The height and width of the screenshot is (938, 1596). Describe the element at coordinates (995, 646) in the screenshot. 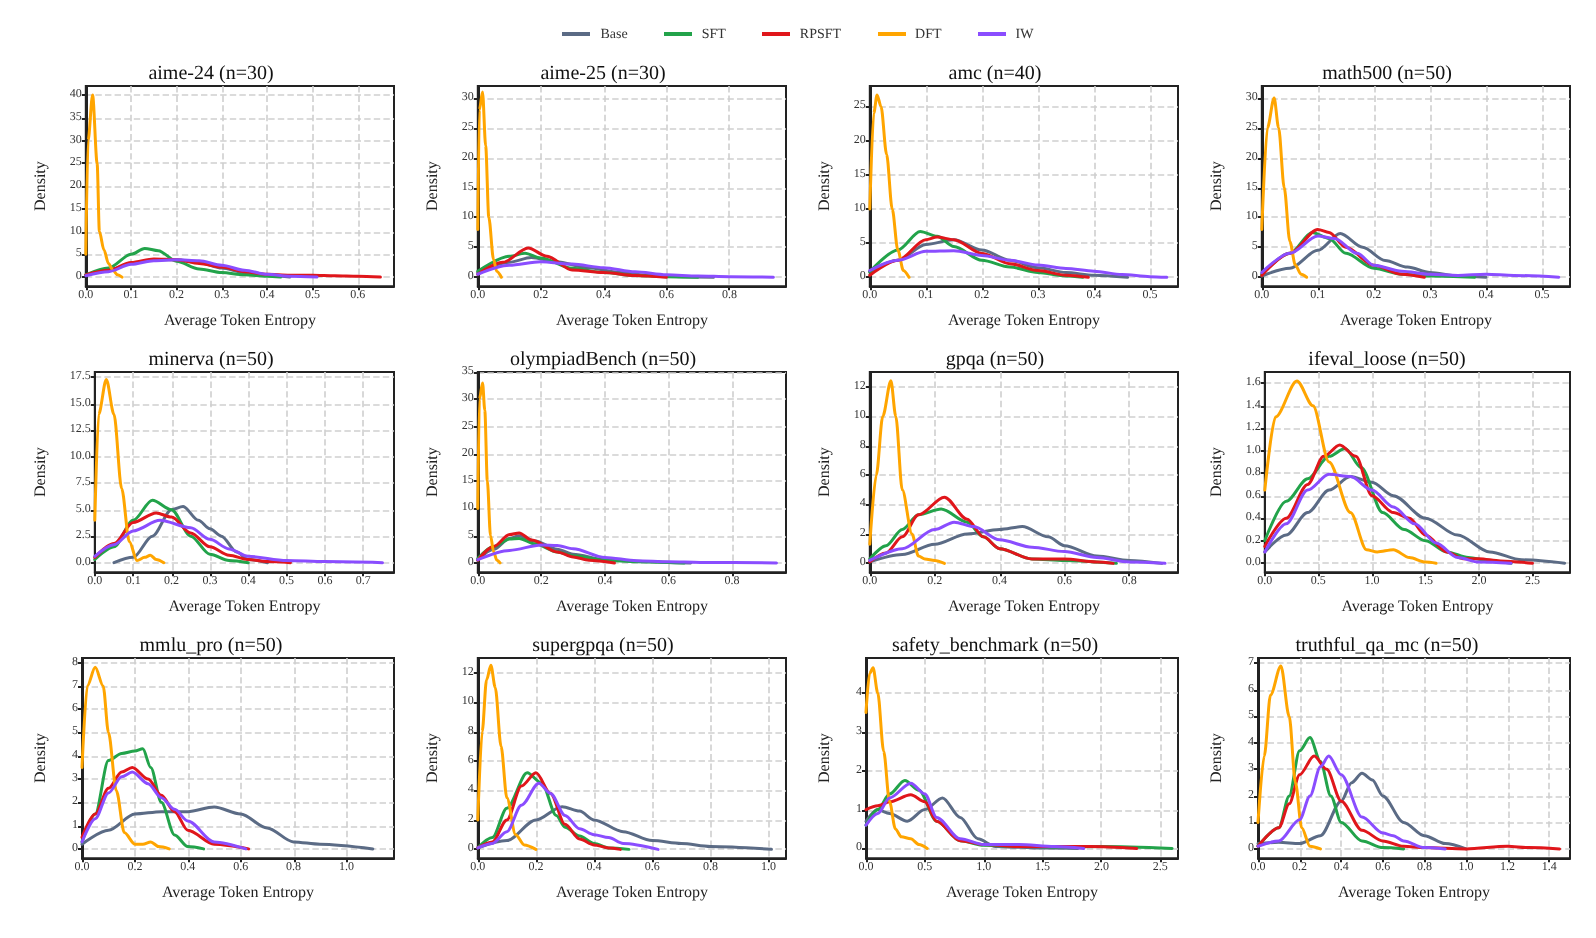

I see `chart-title: safety_benchmark (n=50)` at that location.